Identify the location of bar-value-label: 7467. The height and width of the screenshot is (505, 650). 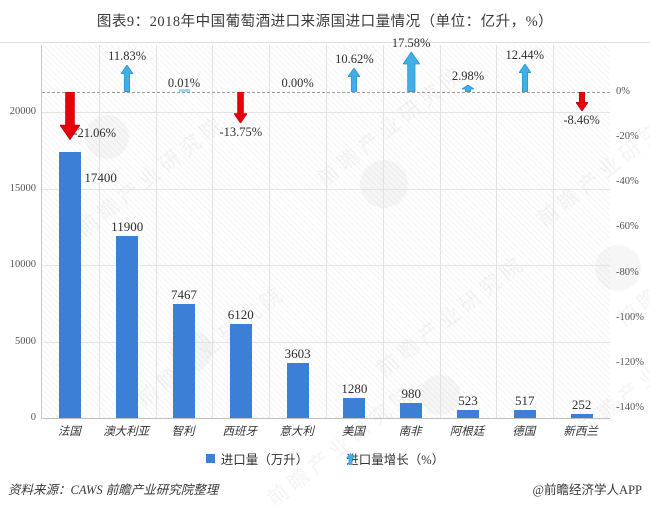
(184, 294).